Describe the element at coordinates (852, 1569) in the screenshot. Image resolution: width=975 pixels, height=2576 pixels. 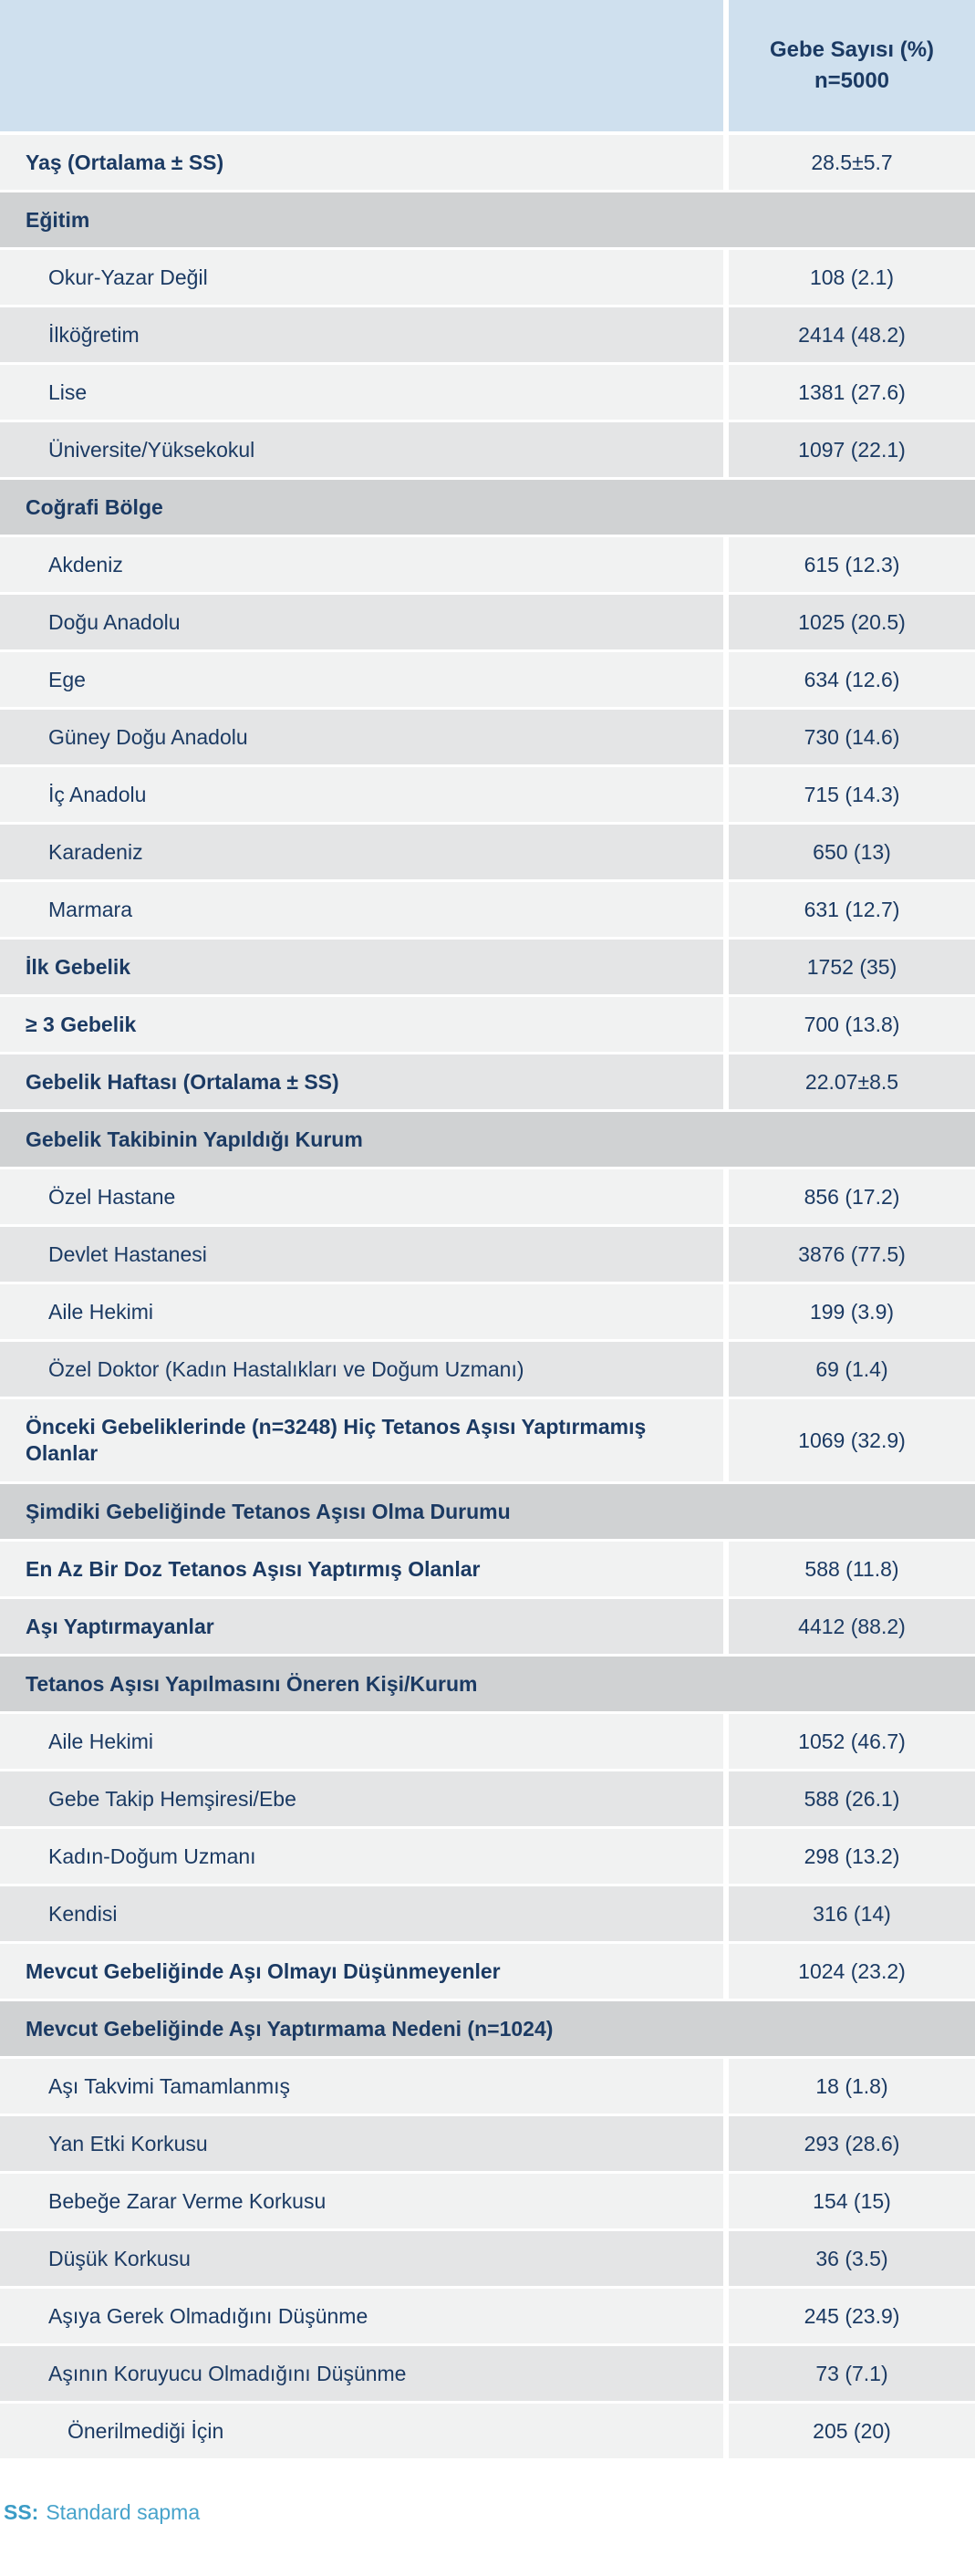
I see `row-value: 588 (11.8)` at that location.